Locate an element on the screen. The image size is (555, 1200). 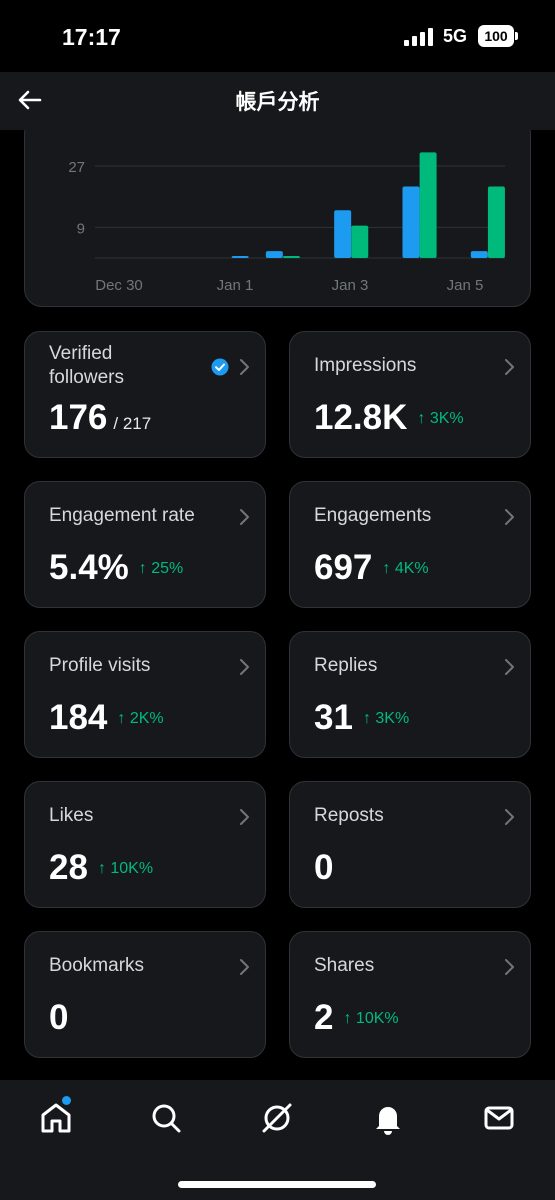
app-header: 帳戶分析 is located at coordinates (277, 101).